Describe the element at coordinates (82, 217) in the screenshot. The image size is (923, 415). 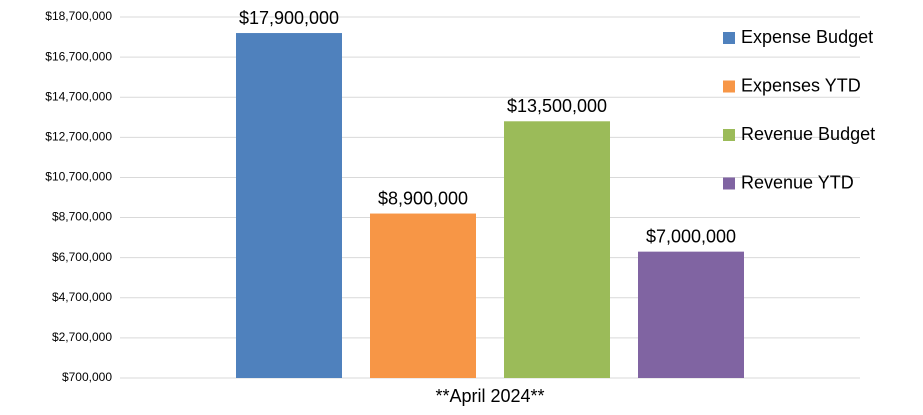
I see `y-tick-label: $8,700,000` at that location.